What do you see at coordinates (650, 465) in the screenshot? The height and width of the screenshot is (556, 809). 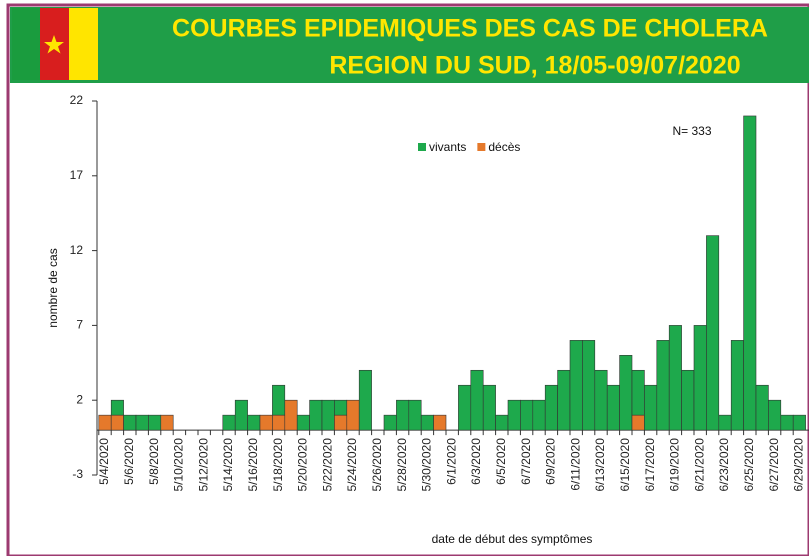 I see `x-tick-label: 6/17/2020` at bounding box center [650, 465].